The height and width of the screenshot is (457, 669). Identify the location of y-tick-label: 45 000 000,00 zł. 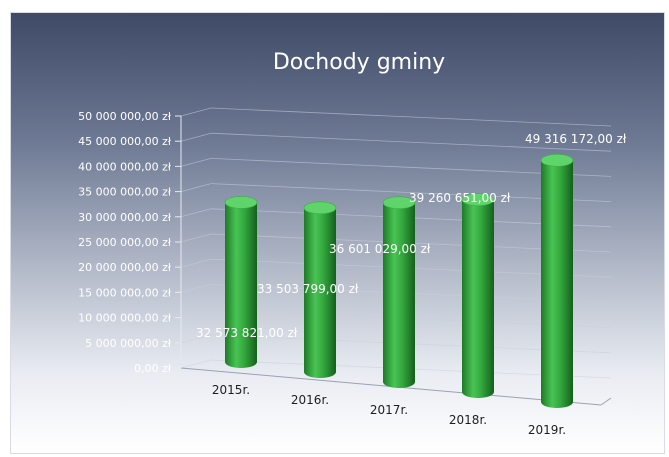
(125, 141).